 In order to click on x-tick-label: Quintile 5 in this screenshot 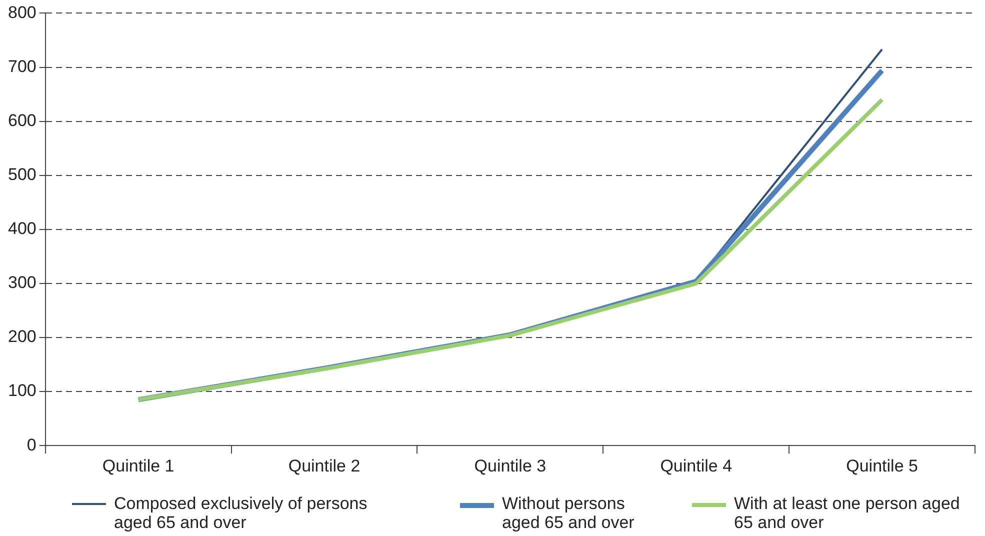, I will do `click(882, 466)`.